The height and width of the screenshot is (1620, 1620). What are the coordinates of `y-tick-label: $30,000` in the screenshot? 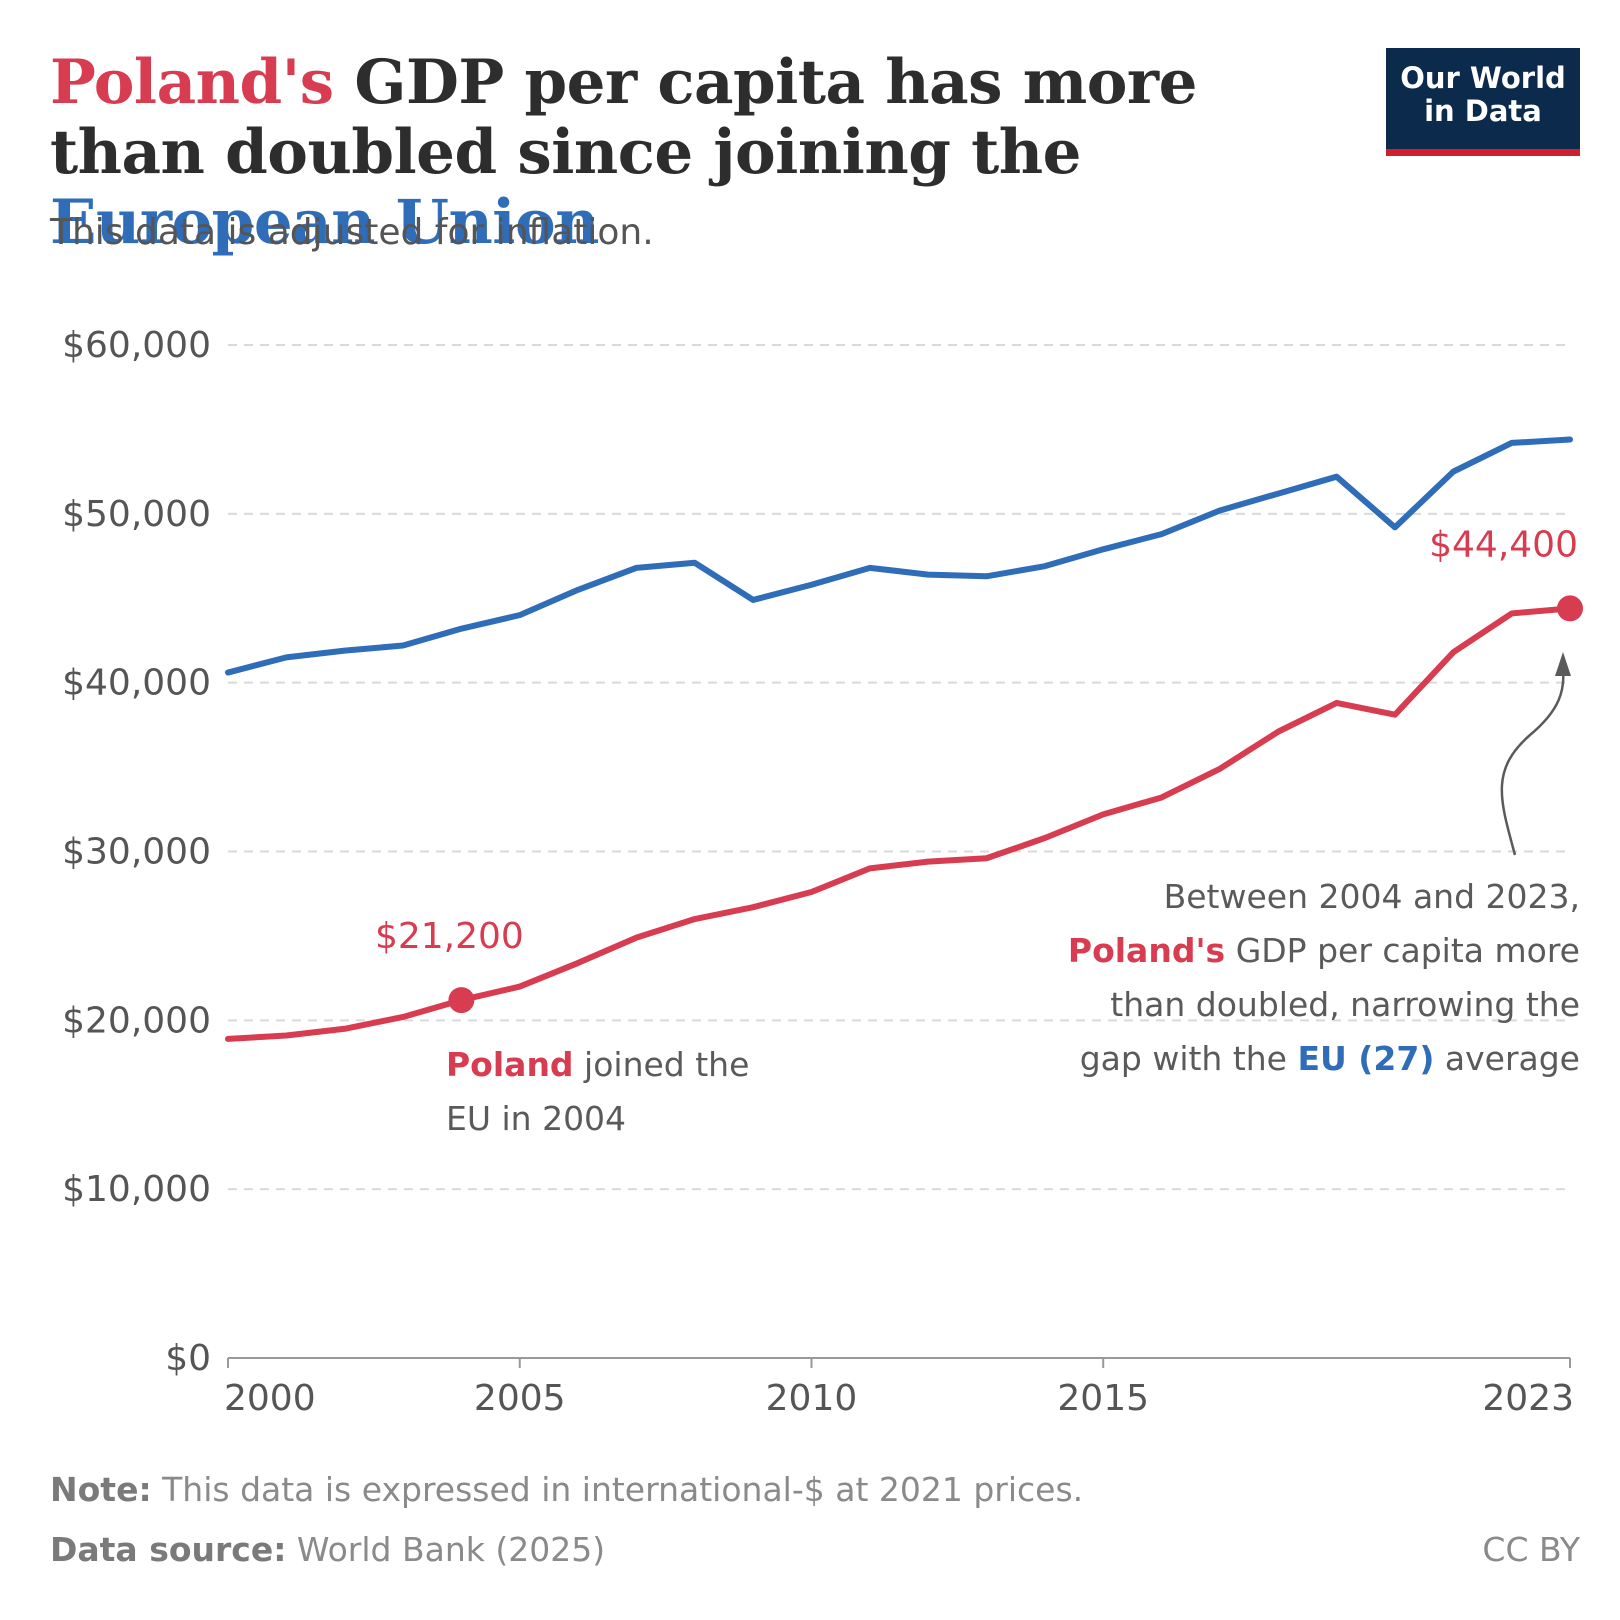 It's located at (136, 852).